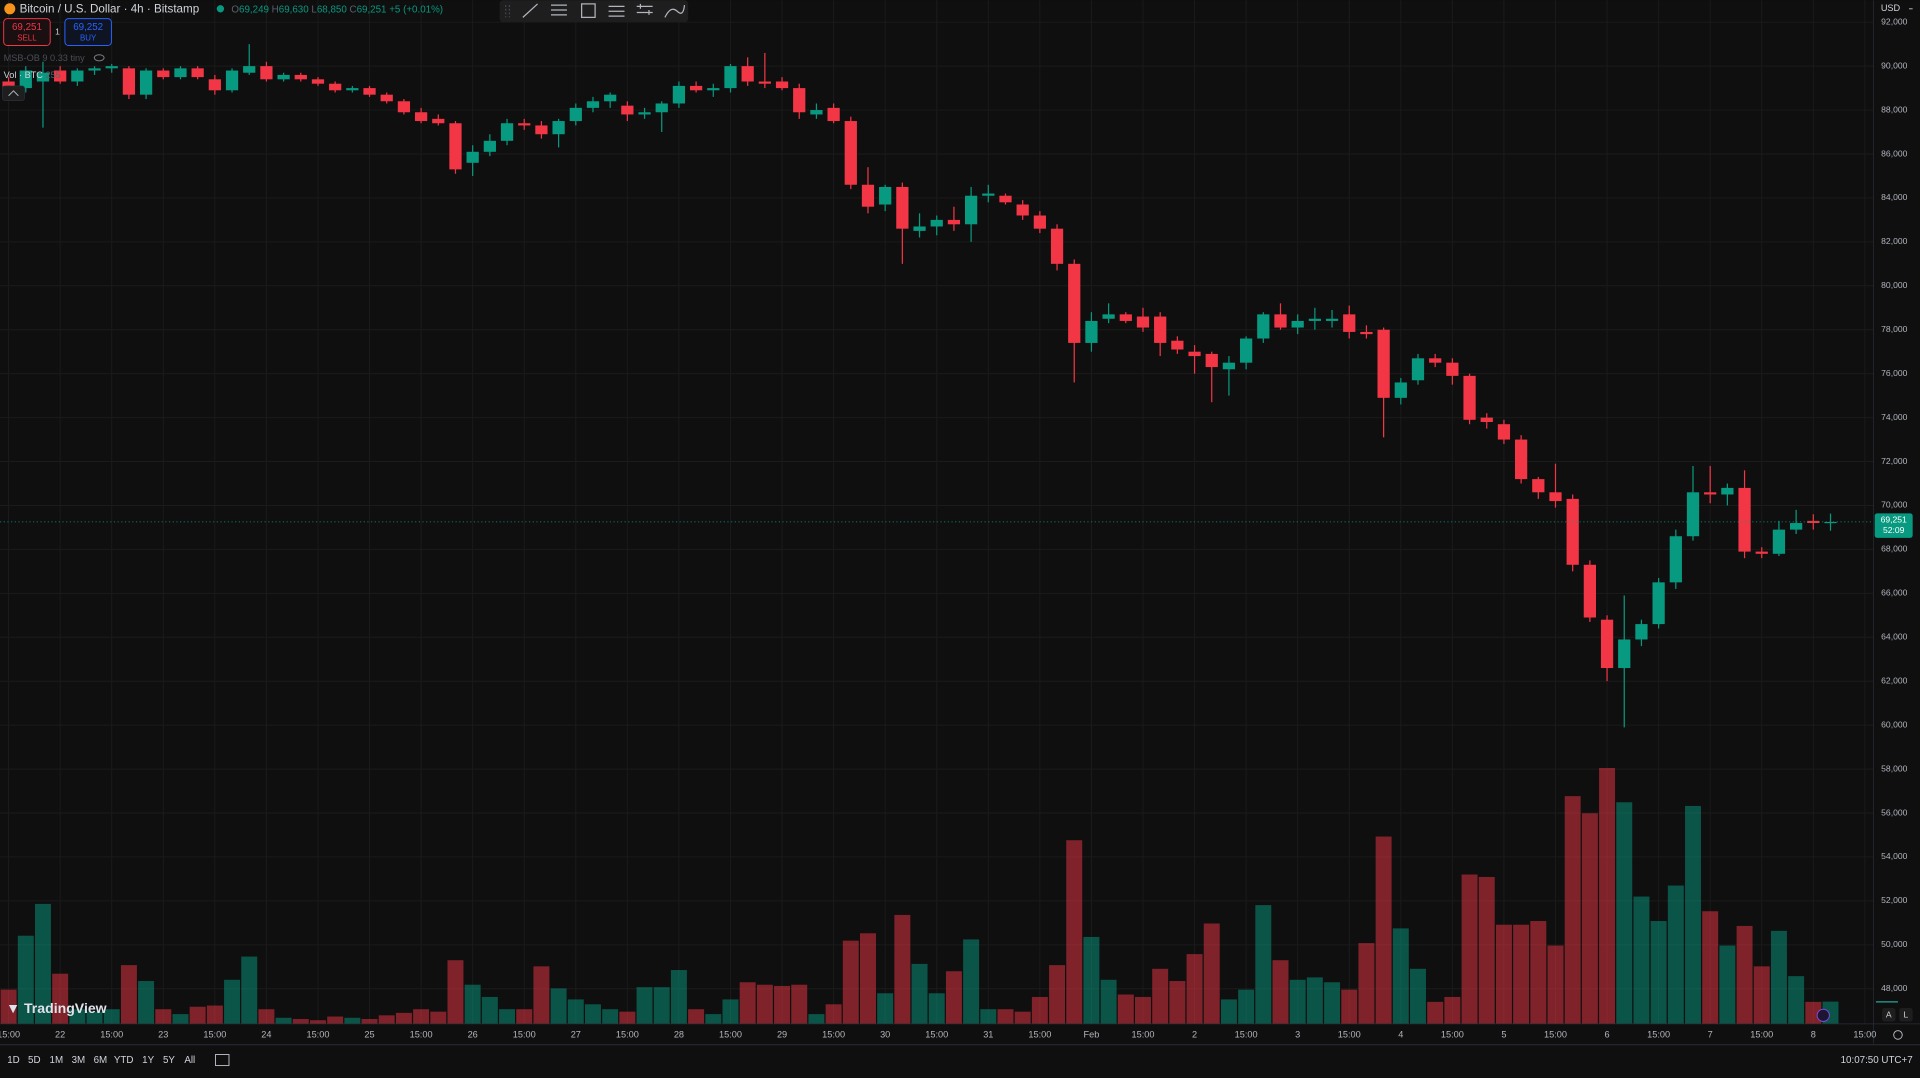  I want to click on projection-tool, so click(644, 9).